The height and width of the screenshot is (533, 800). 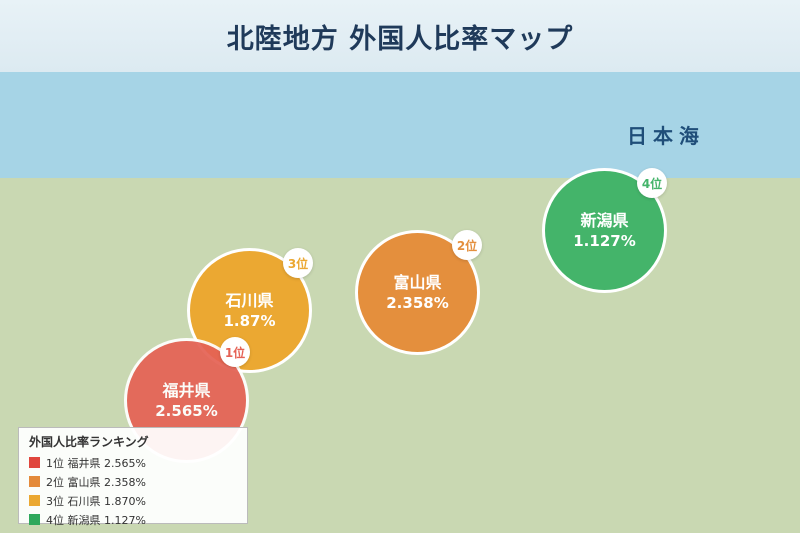 I want to click on rank-badge: 1位, so click(x=235, y=352).